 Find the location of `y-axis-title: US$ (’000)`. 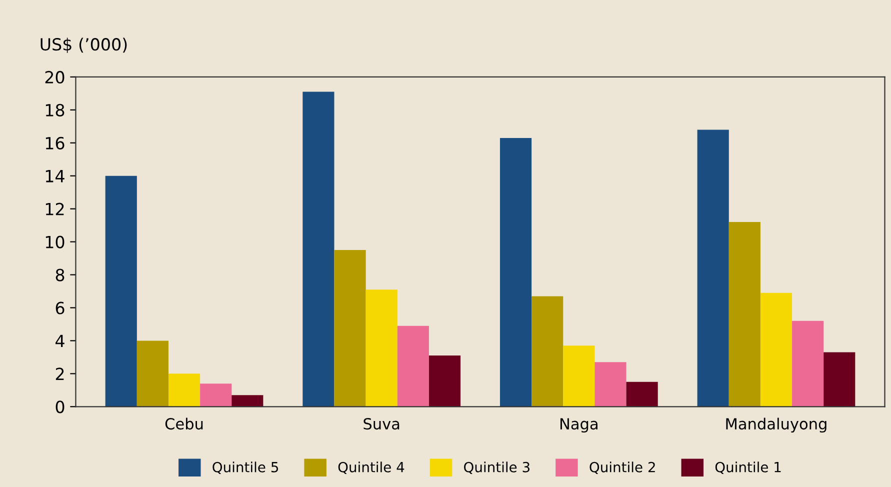

y-axis-title: US$ (’000) is located at coordinates (83, 45).